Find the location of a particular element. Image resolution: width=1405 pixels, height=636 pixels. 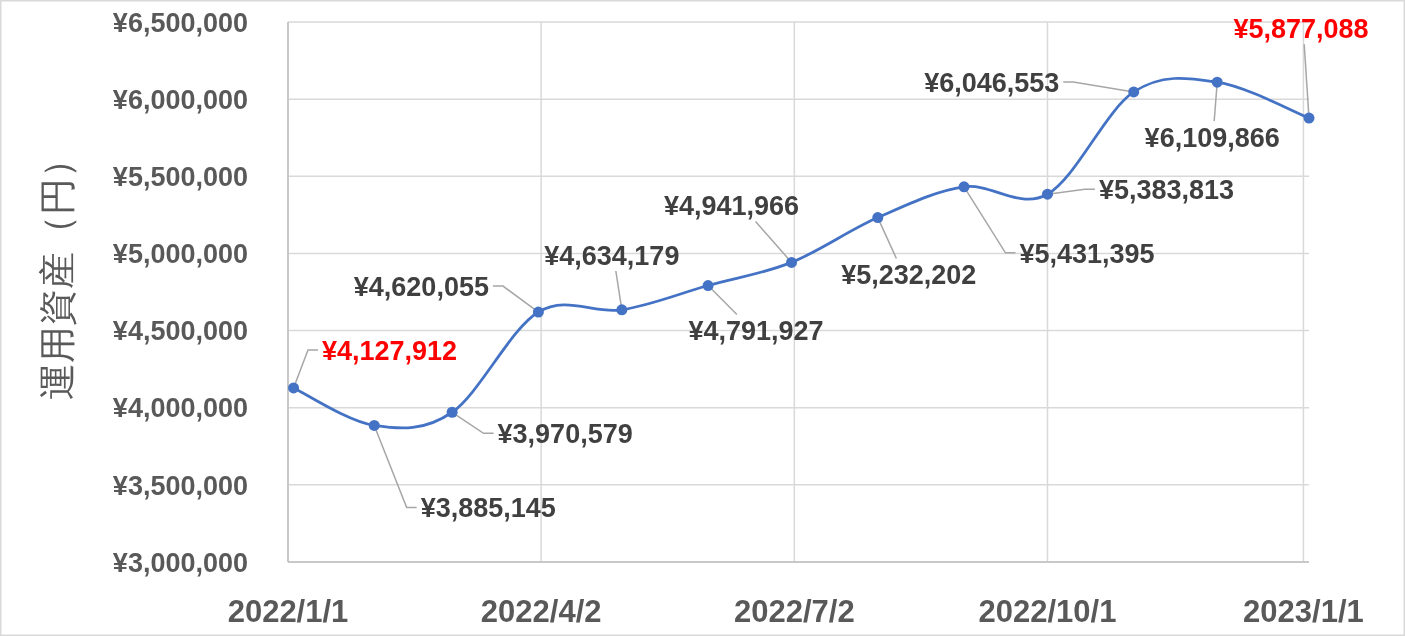

y-tick-label: ¥3,500,000 is located at coordinates (180, 485).